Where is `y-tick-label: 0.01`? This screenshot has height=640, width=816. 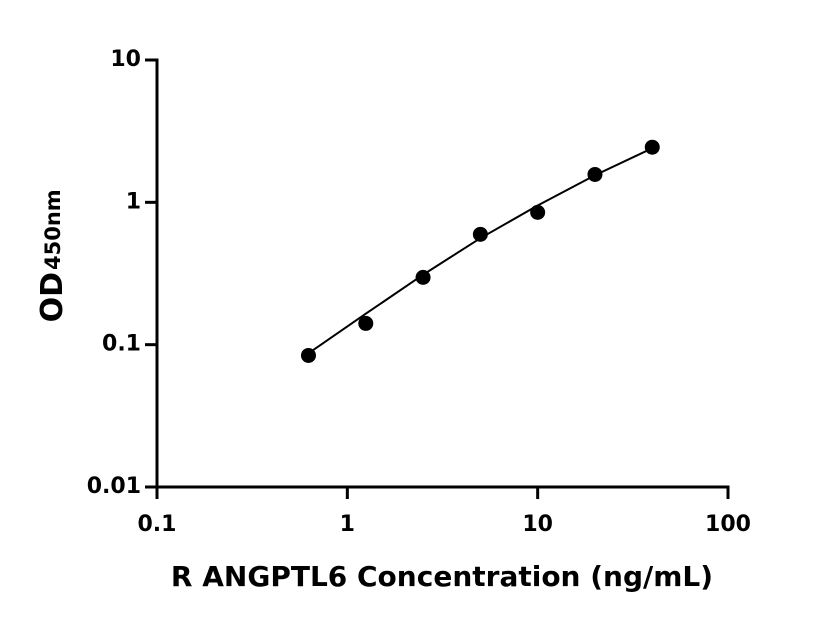
y-tick-label: 0.01 is located at coordinates (114, 486).